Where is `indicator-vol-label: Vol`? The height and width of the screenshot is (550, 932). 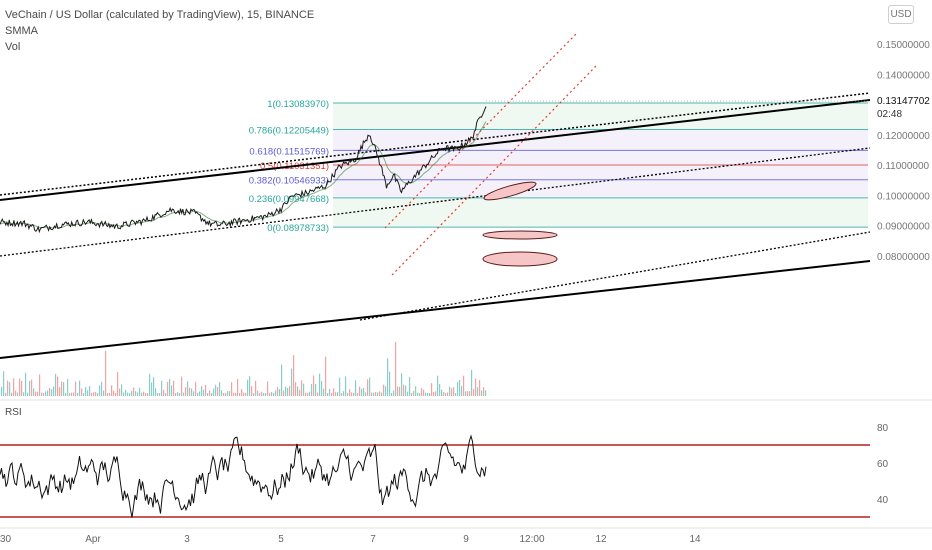 indicator-vol-label: Vol is located at coordinates (13, 47).